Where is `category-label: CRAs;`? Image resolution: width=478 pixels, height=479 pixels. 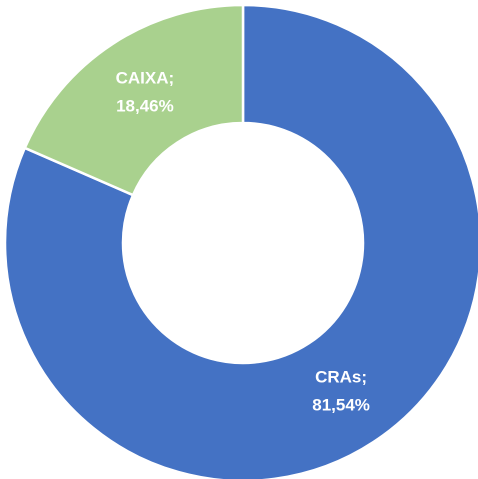 category-label: CRAs; is located at coordinates (341, 377).